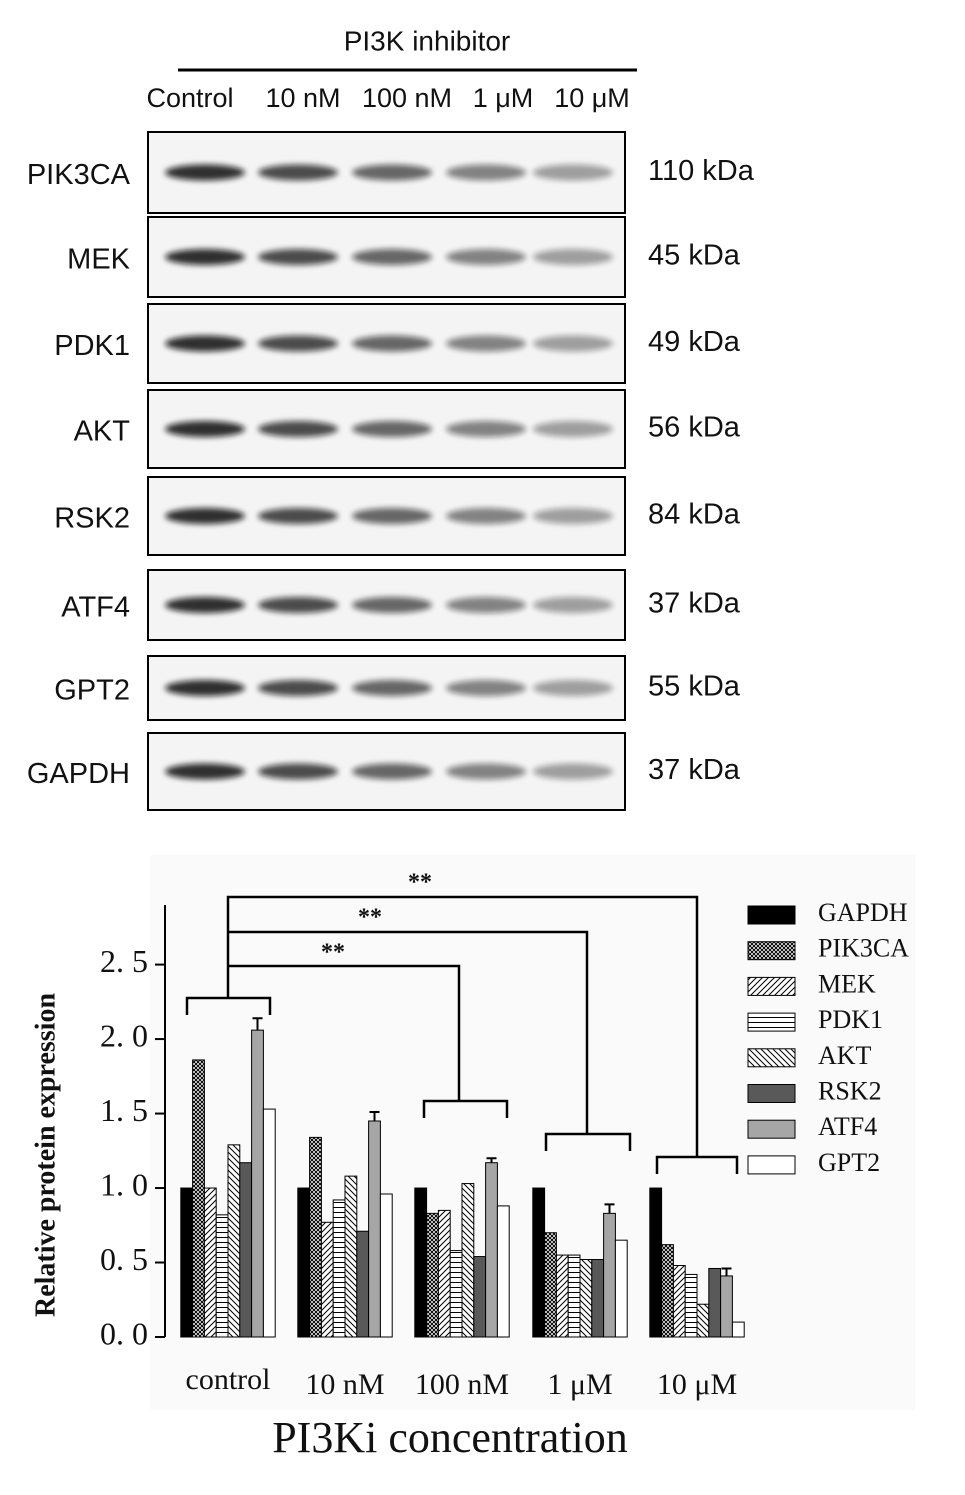 The height and width of the screenshot is (1495, 965). I want to click on legend-label: AKT, so click(845, 1055).